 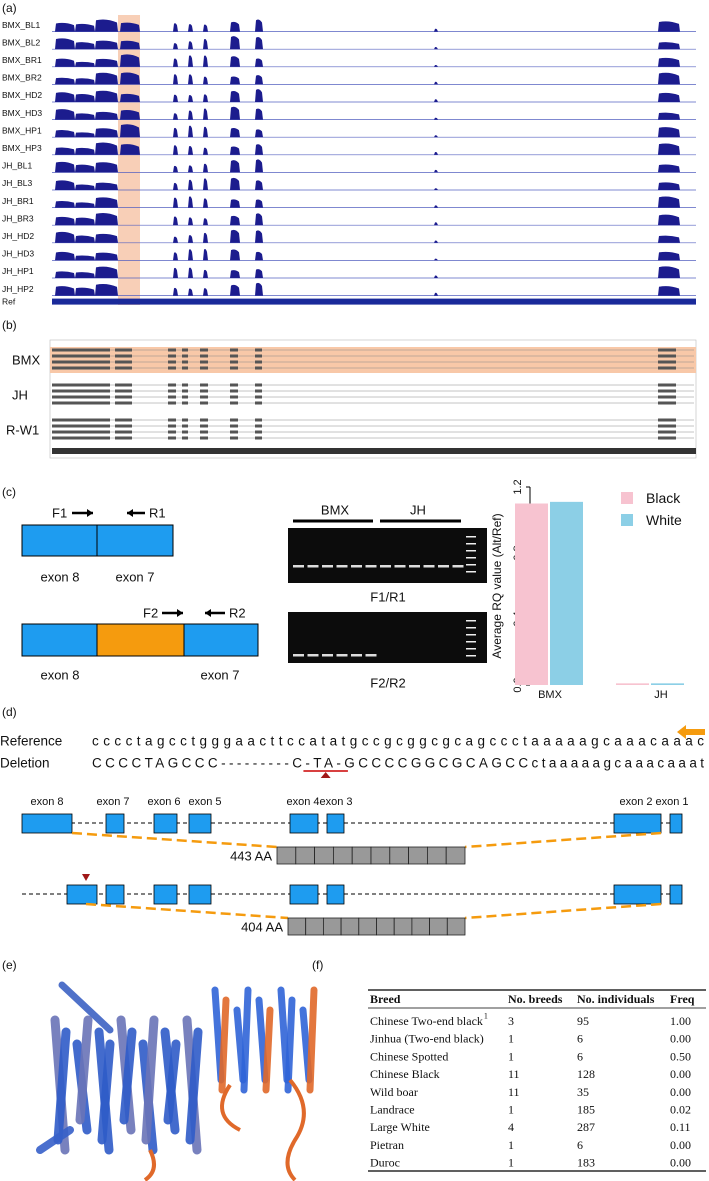 What do you see at coordinates (149, 1165) in the screenshot?
I see `loop` at bounding box center [149, 1165].